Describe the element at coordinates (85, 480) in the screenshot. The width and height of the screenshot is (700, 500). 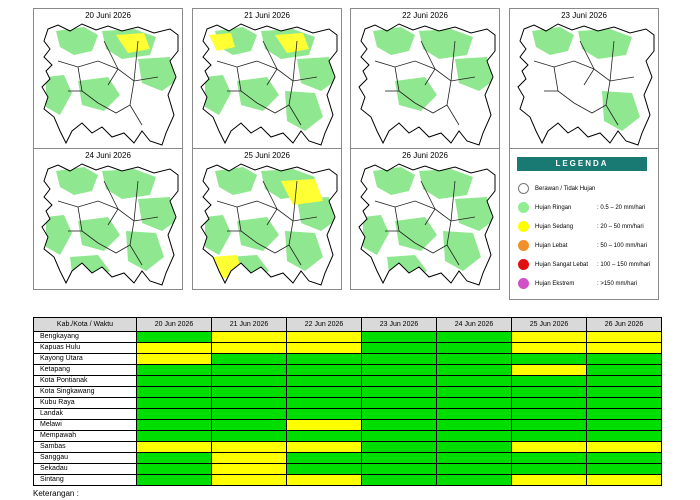
I see `regency-name: Sintang` at that location.